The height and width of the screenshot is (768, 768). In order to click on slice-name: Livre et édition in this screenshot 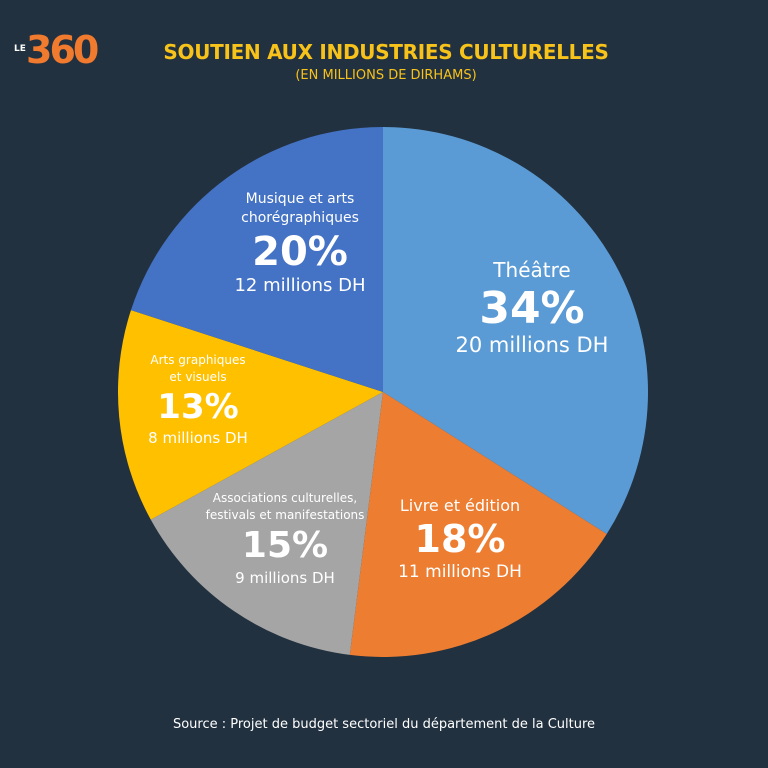, I will do `click(460, 505)`.